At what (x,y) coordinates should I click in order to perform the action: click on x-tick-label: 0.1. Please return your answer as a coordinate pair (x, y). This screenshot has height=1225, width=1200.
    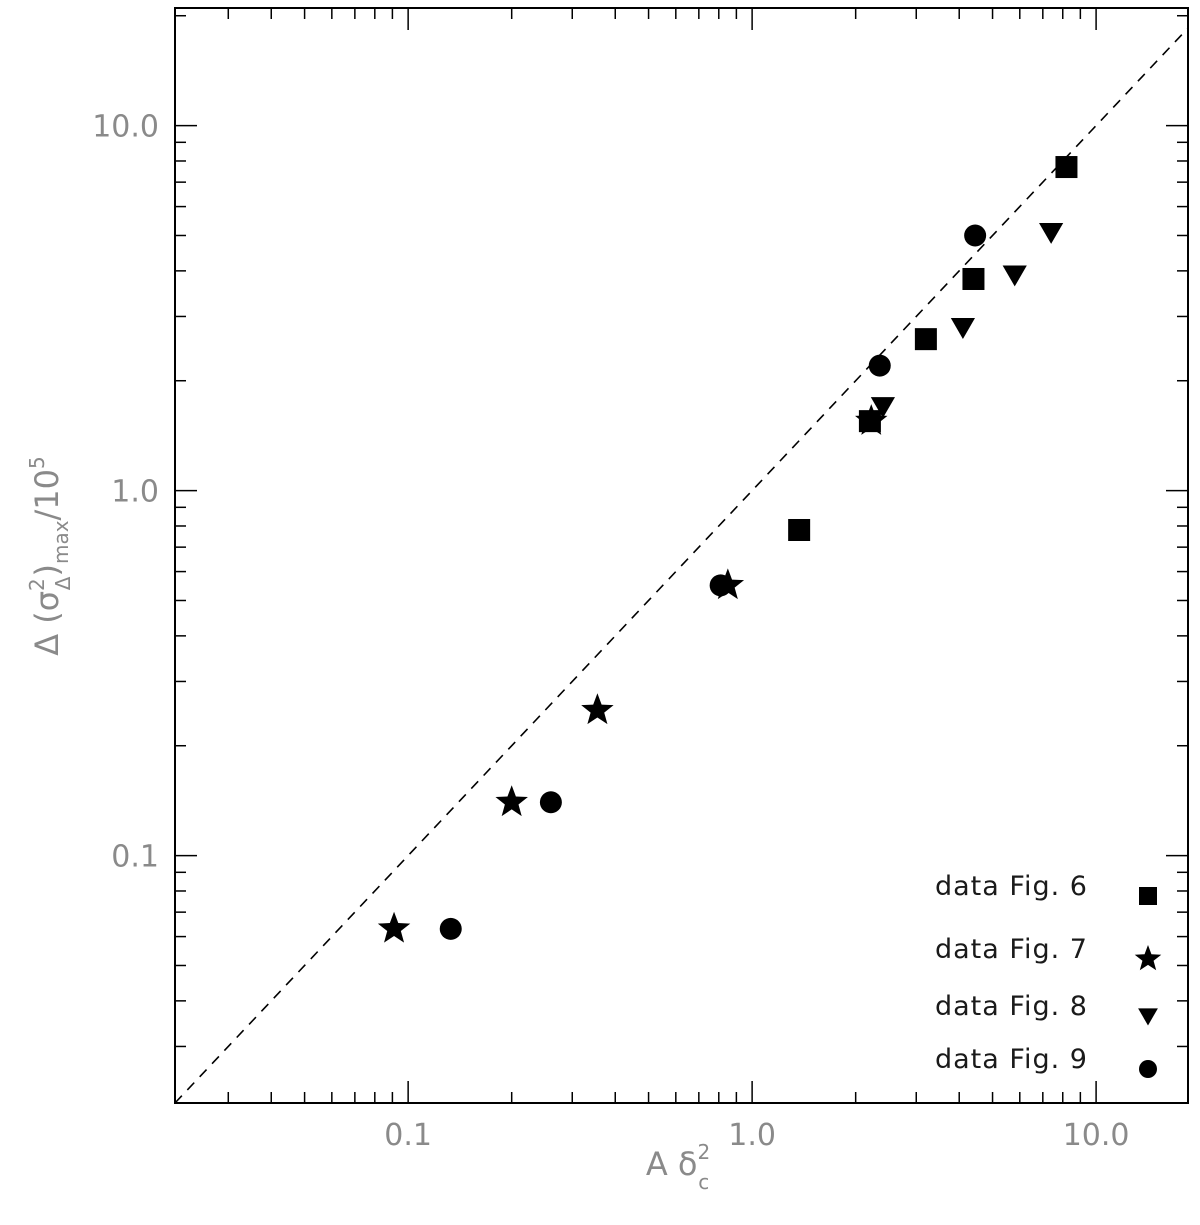
    Looking at the image, I should click on (408, 1135).